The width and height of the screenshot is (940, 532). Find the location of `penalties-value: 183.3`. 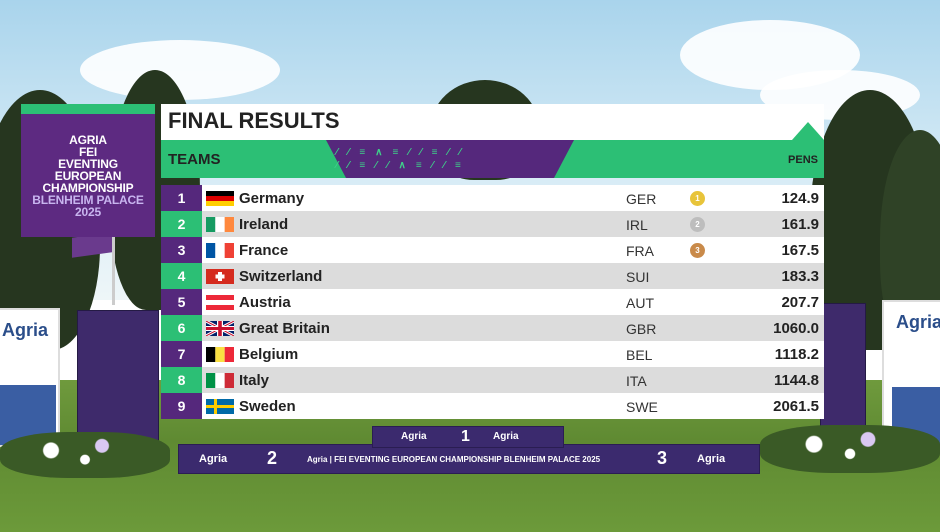

penalties-value: 183.3 is located at coordinates (800, 276).